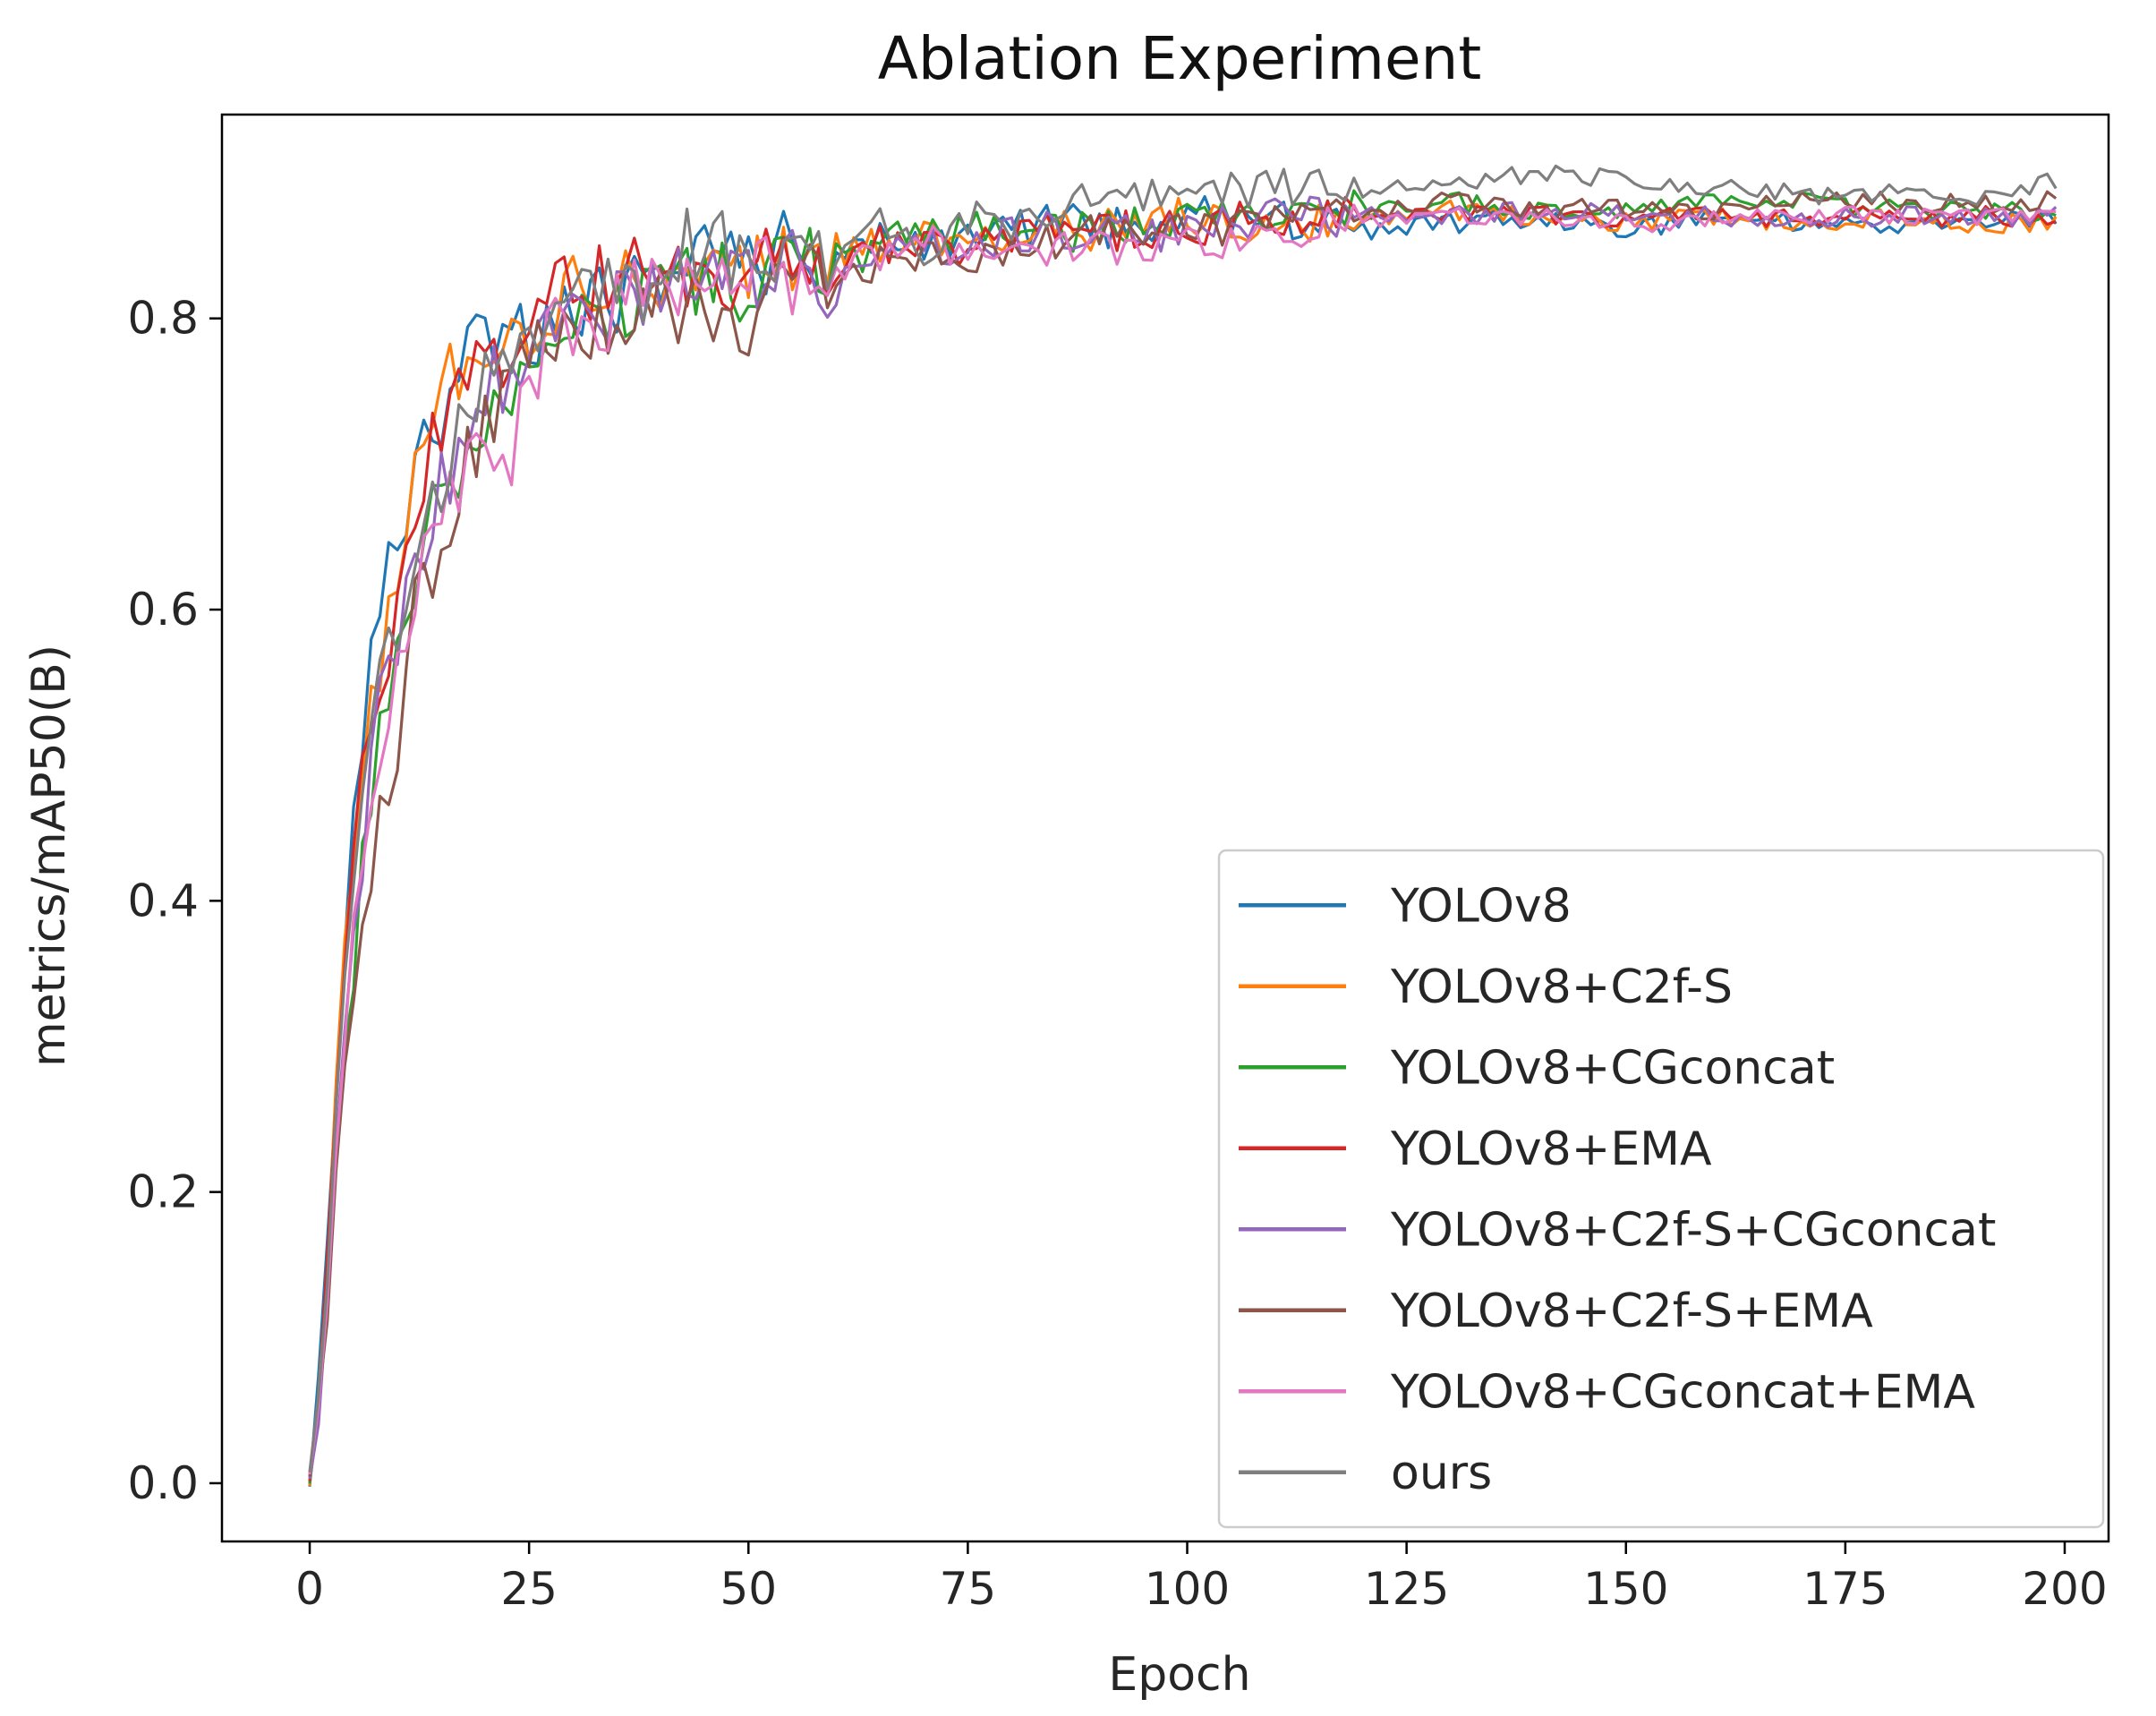  Describe the element at coordinates (1631, 1311) in the screenshot. I see `legend-label: YOLOv8+C2f-S+EMA` at that location.